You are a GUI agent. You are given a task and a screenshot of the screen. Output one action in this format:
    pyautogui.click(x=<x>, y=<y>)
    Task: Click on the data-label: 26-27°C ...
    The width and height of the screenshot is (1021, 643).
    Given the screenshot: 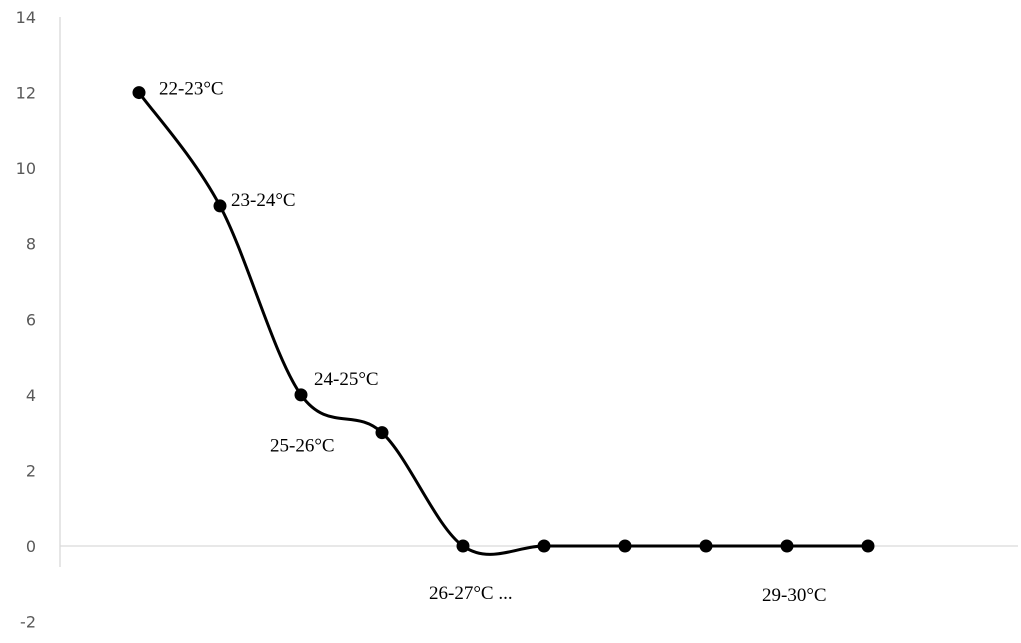 What is the action you would take?
    pyautogui.click(x=471, y=593)
    